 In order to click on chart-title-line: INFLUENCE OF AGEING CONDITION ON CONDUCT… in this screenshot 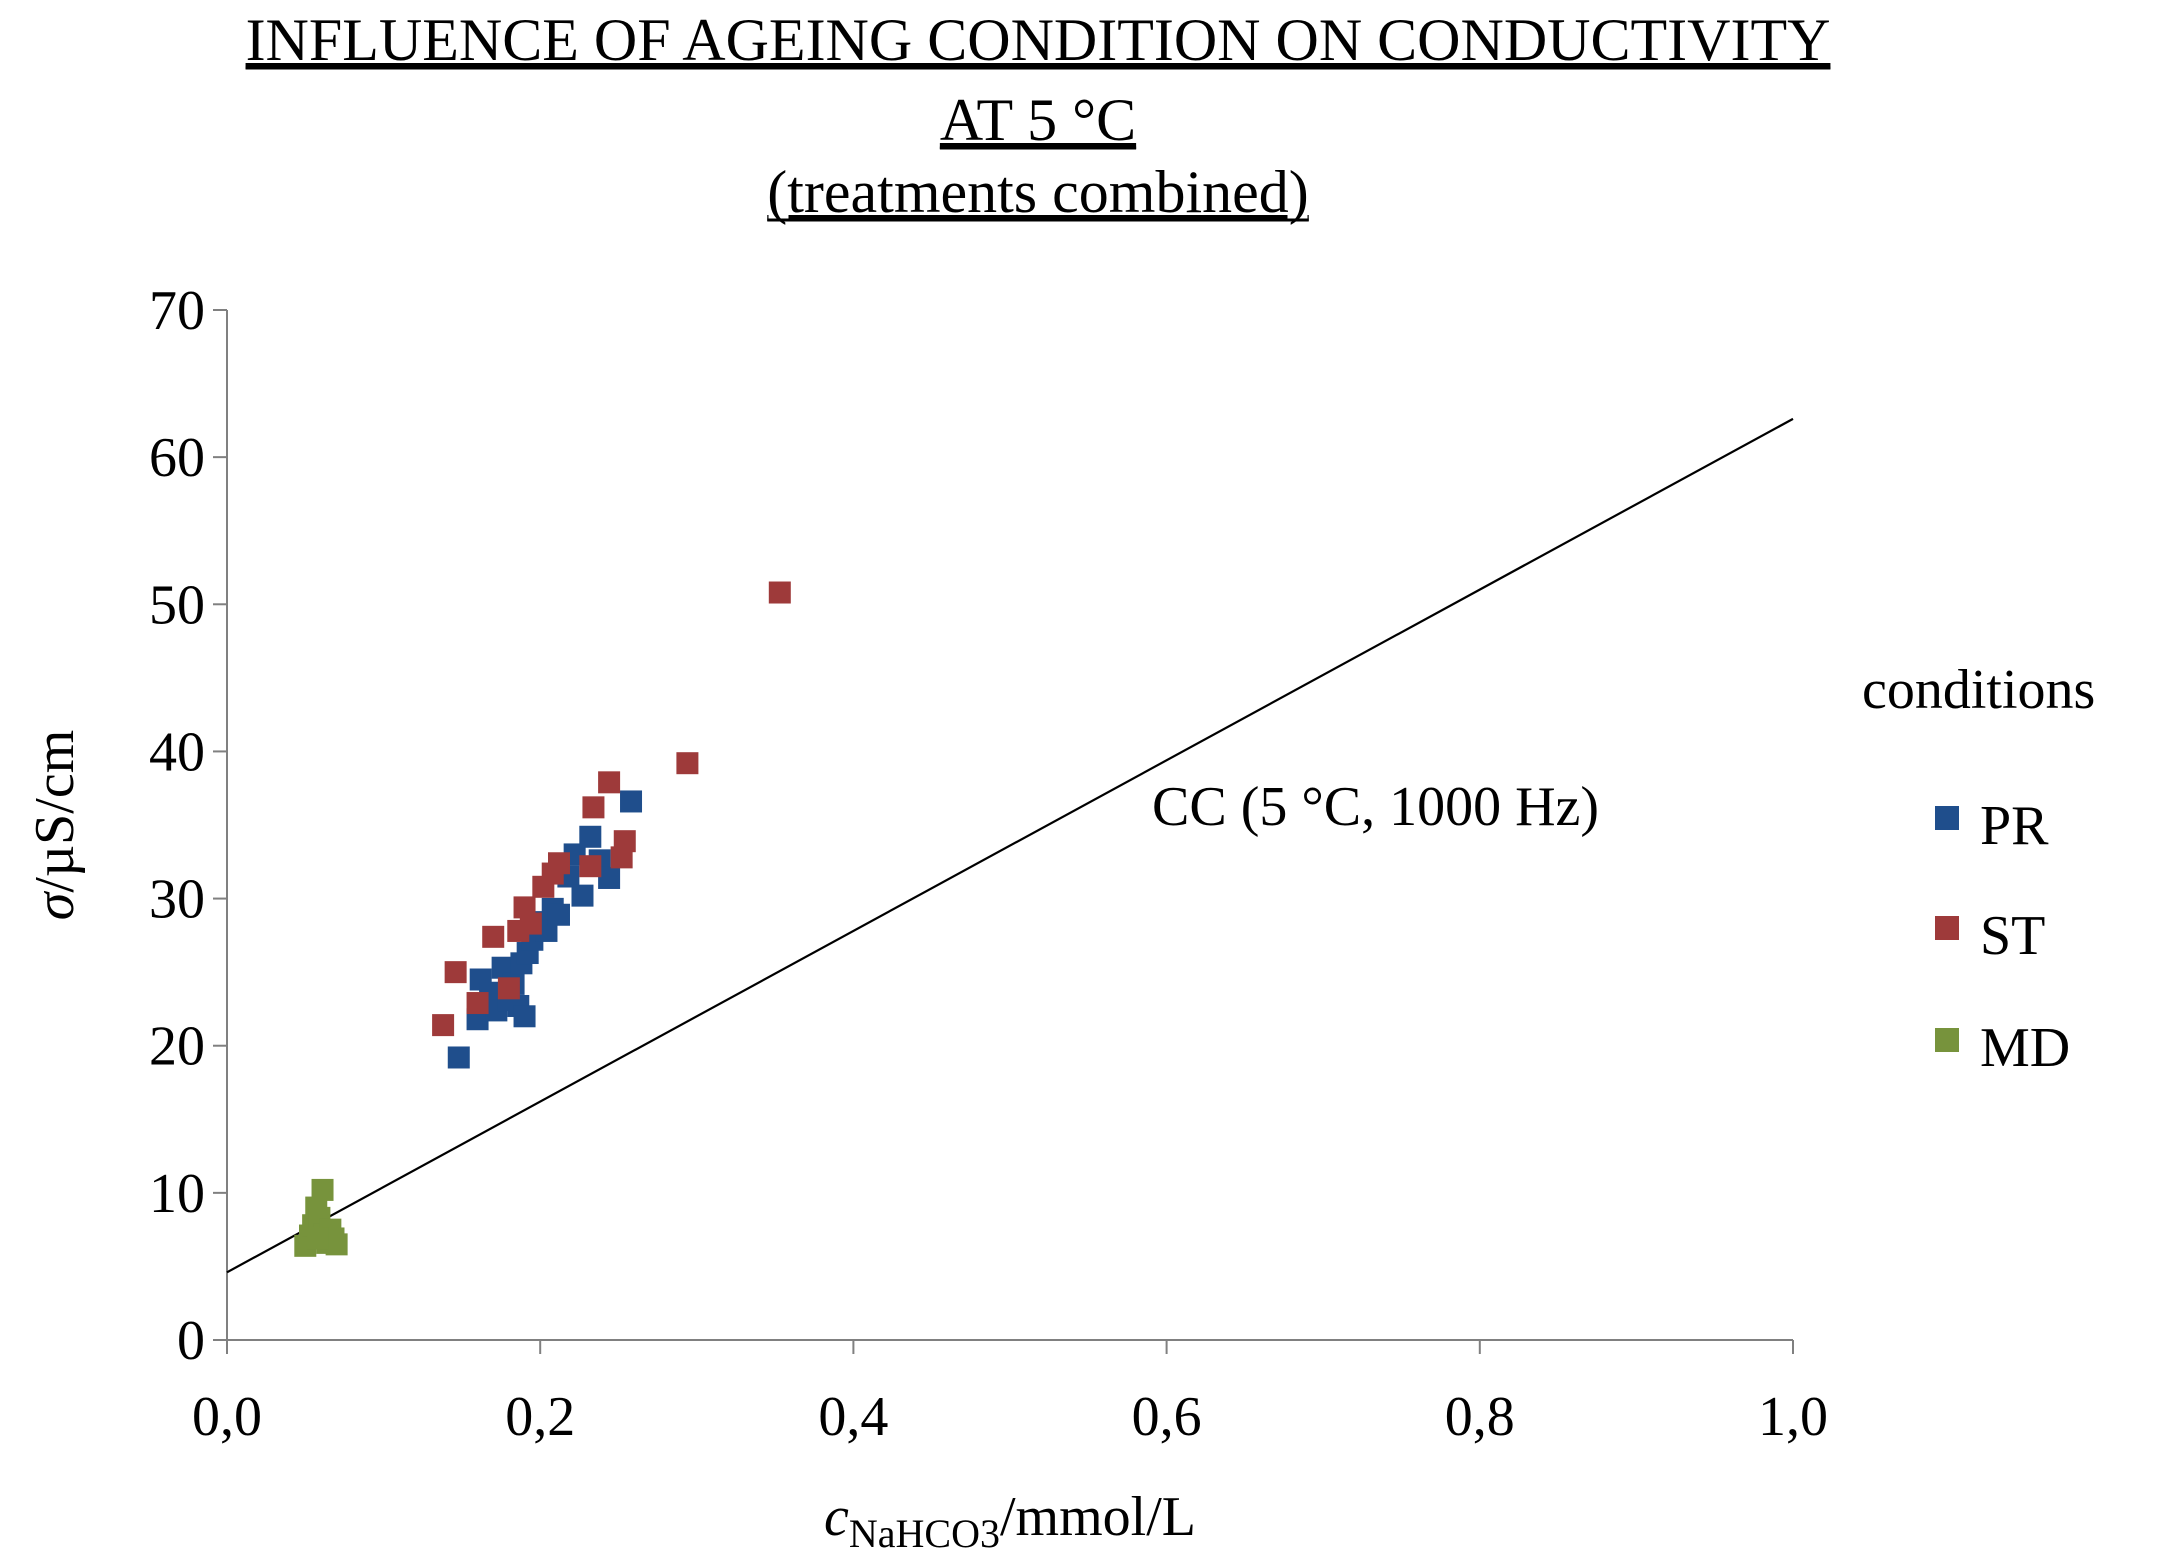, I will do `click(1038, 40)`.